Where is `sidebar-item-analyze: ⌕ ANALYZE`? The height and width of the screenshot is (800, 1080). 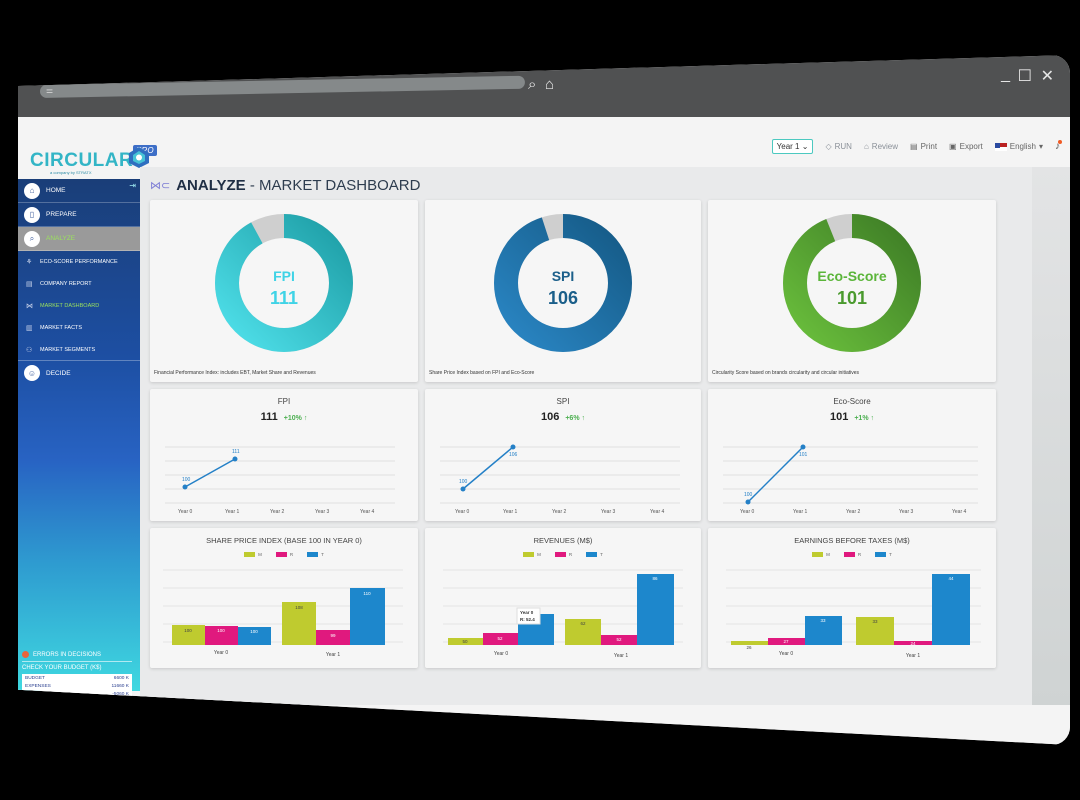 sidebar-item-analyze: ⌕ ANALYZE is located at coordinates (79, 239).